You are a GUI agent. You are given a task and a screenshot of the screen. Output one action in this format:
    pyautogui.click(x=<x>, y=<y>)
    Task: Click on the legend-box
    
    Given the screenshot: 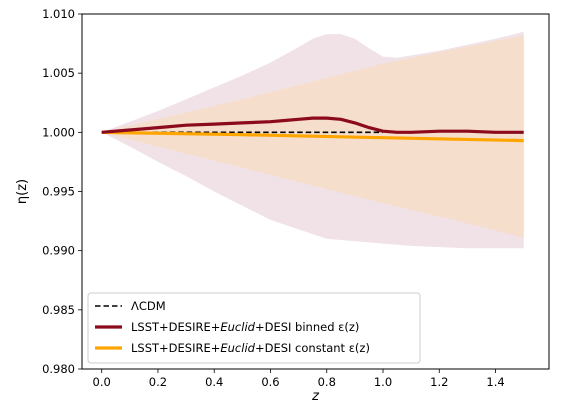 What is the action you would take?
    pyautogui.click(x=254, y=328)
    